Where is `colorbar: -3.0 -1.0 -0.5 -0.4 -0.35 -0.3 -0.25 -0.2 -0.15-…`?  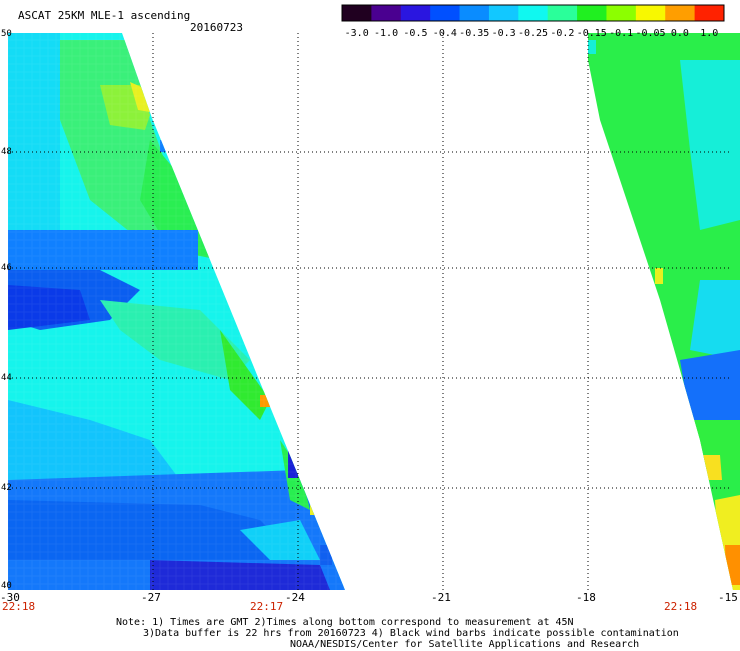 colorbar: -3.0 -1.0 -0.5 -0.4 -0.35 -0.3 -0.25 -0.2 -0.15-… is located at coordinates (533, 21).